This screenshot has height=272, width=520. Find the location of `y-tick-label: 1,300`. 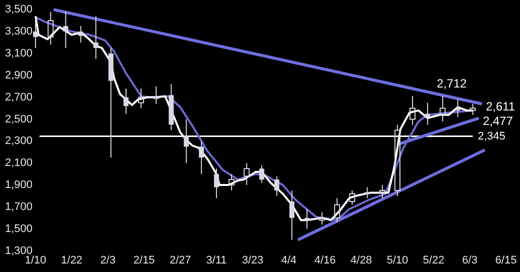

y-tick-label: 1,300 is located at coordinates (18, 250).